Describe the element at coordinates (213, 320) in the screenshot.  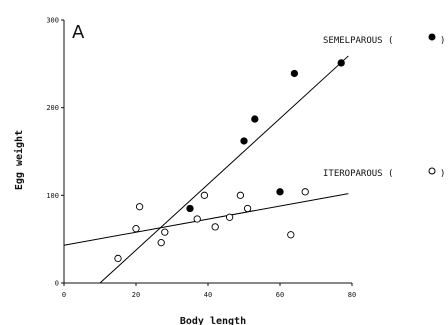
I see `x-axis-title: Body length` at that location.